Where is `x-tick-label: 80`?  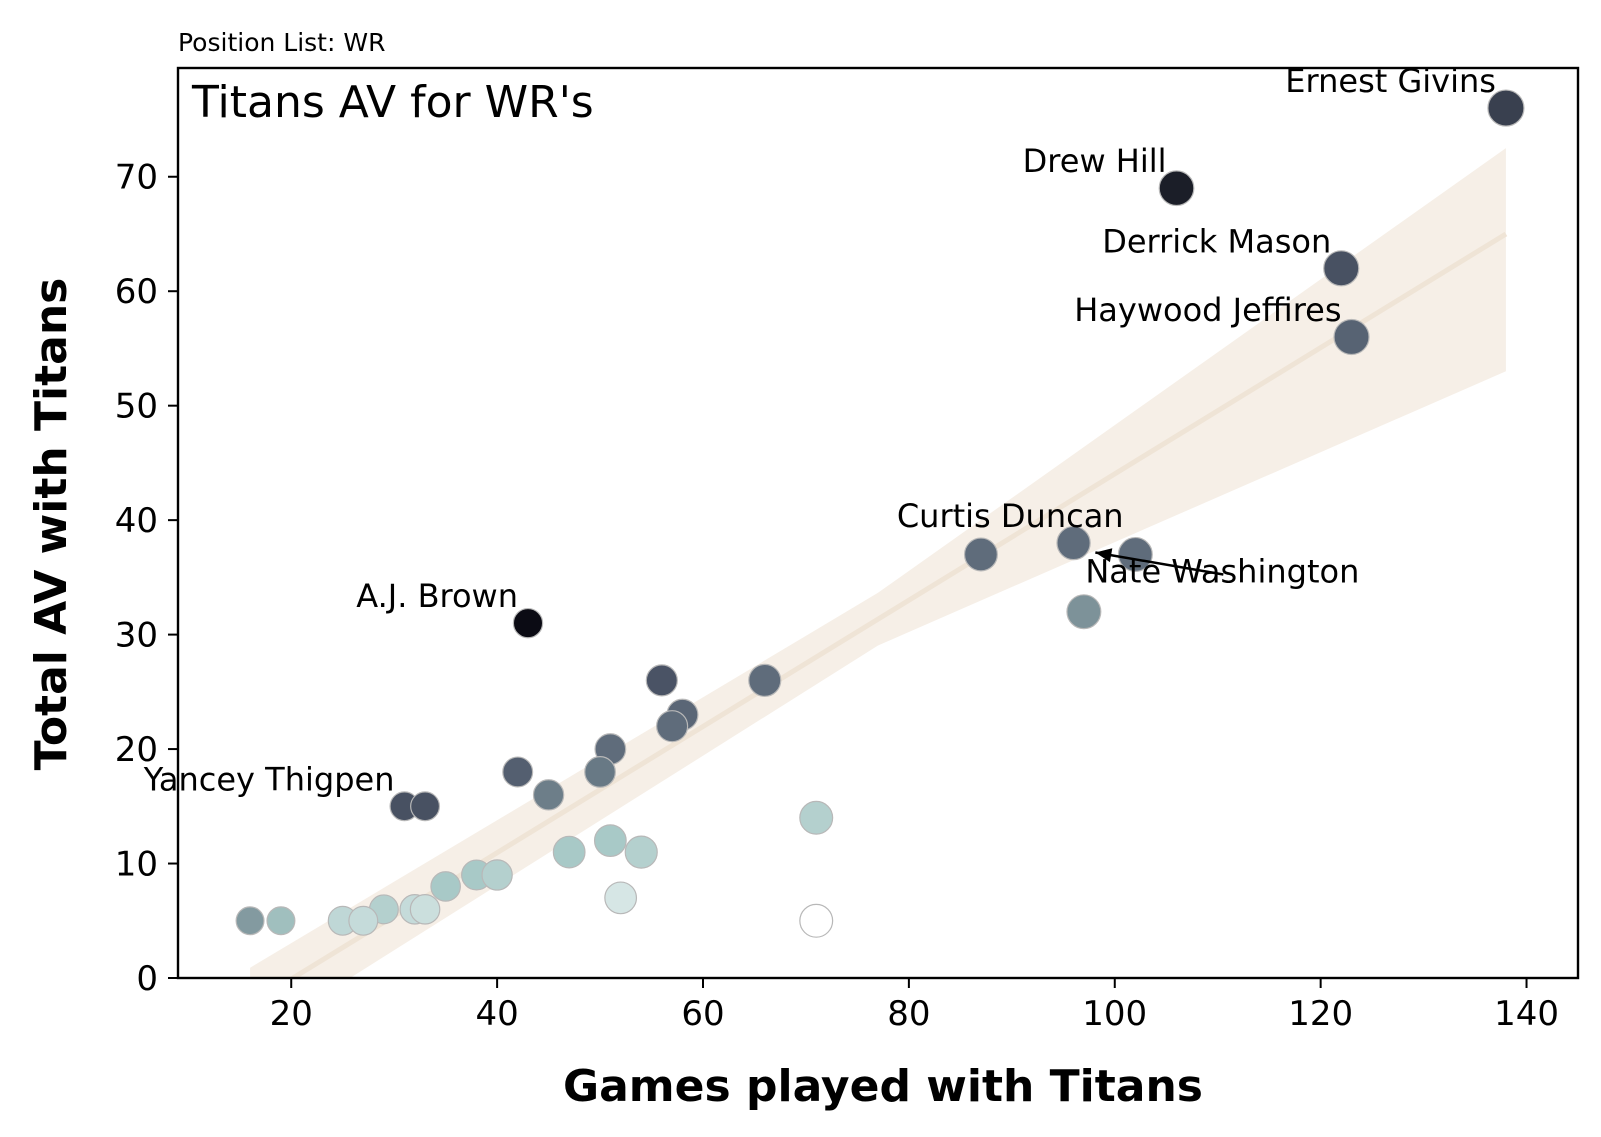
x-tick-label: 80 is located at coordinates (908, 1014).